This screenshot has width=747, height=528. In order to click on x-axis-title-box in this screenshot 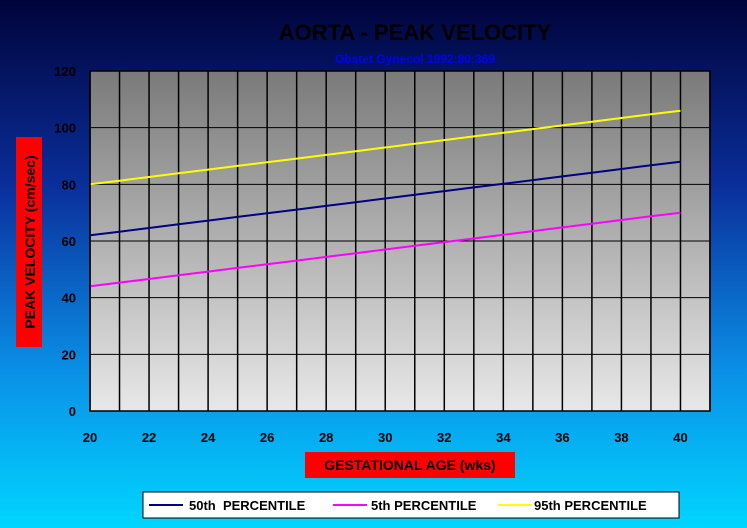, I will do `click(410, 465)`.